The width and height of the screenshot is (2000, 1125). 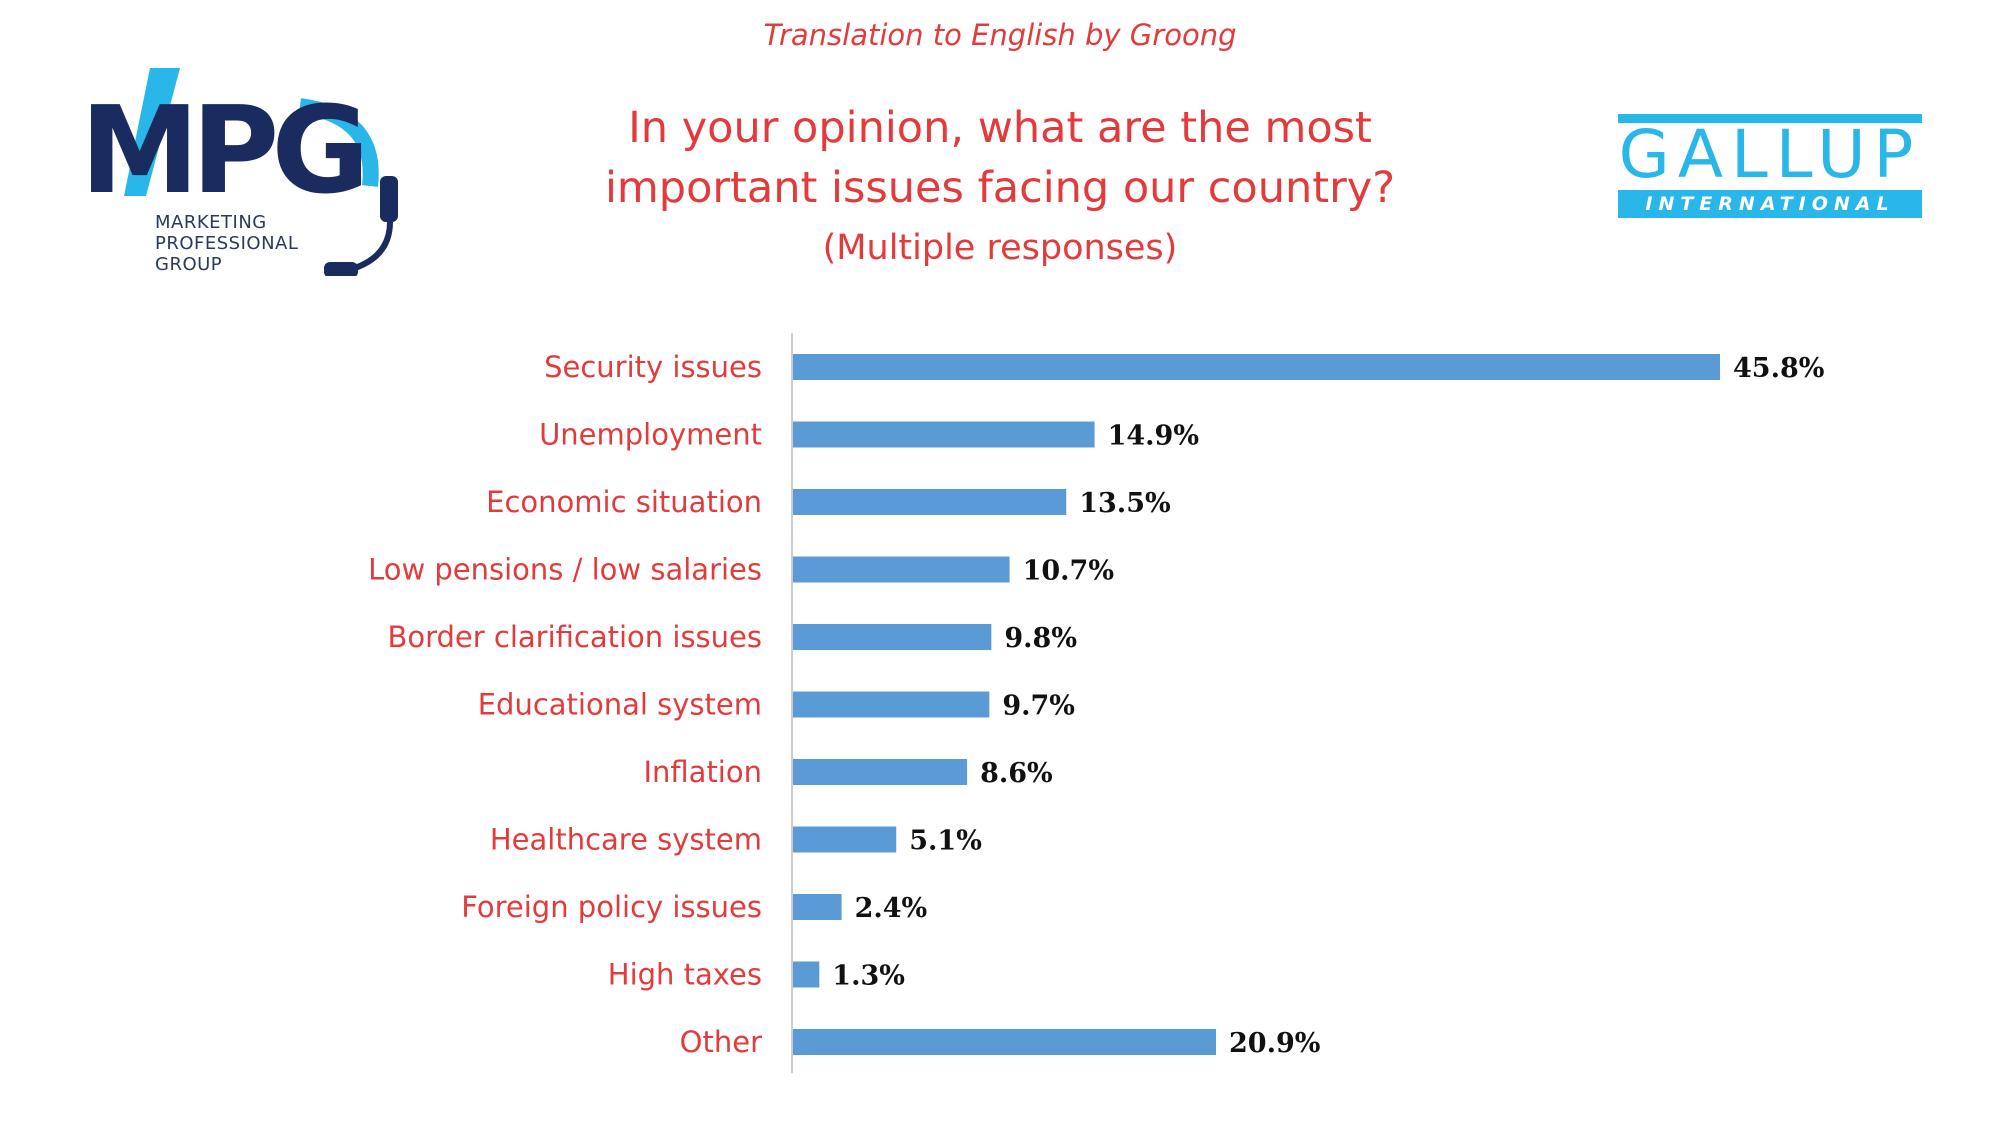 I want to click on category-label: Other, so click(x=721, y=1042).